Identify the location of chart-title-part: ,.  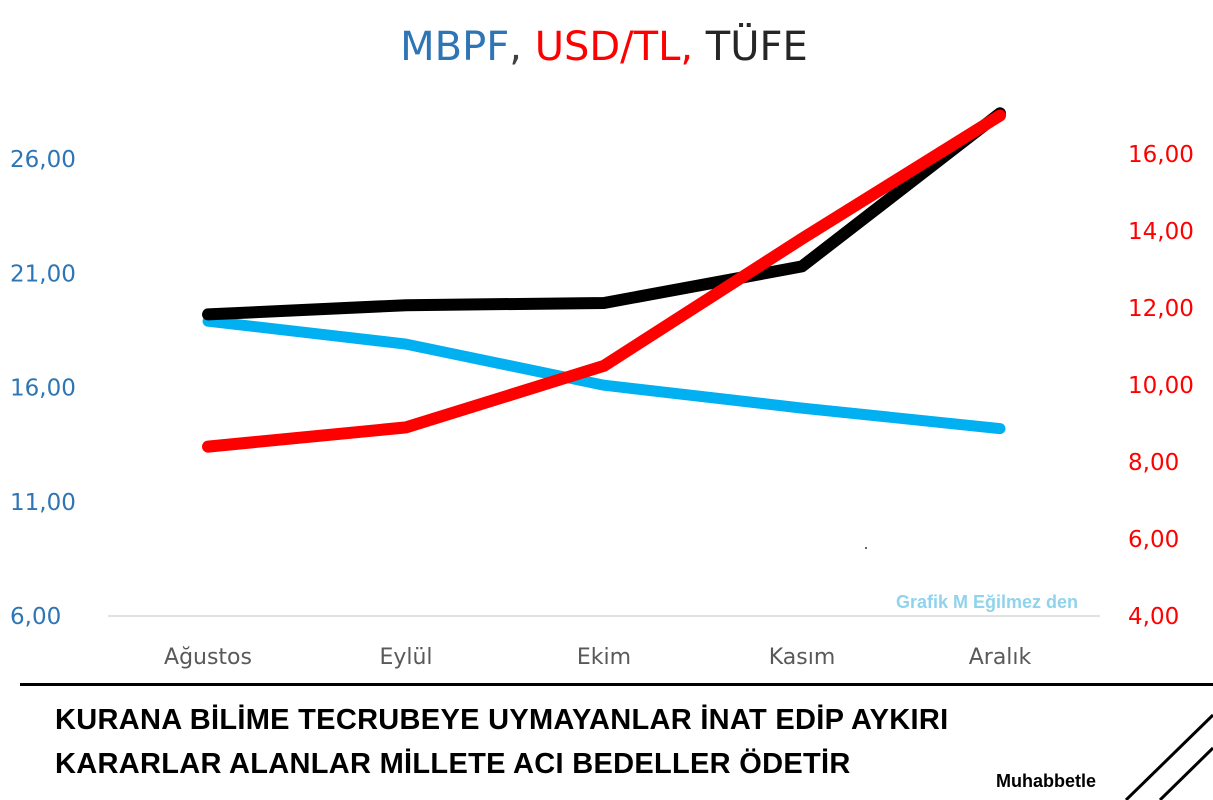
(521, 47).